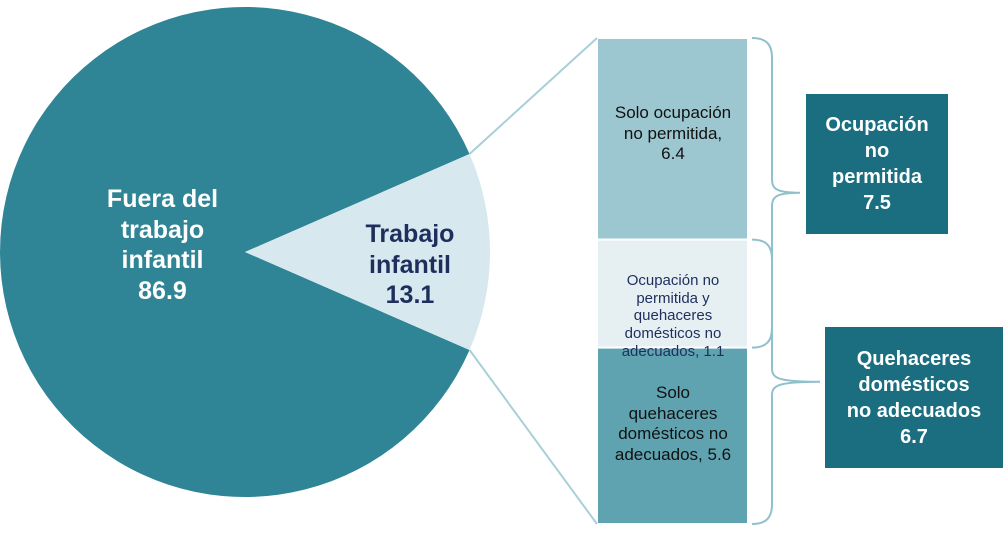  Describe the element at coordinates (533, 96) in the screenshot. I see `connector-line-top` at that location.